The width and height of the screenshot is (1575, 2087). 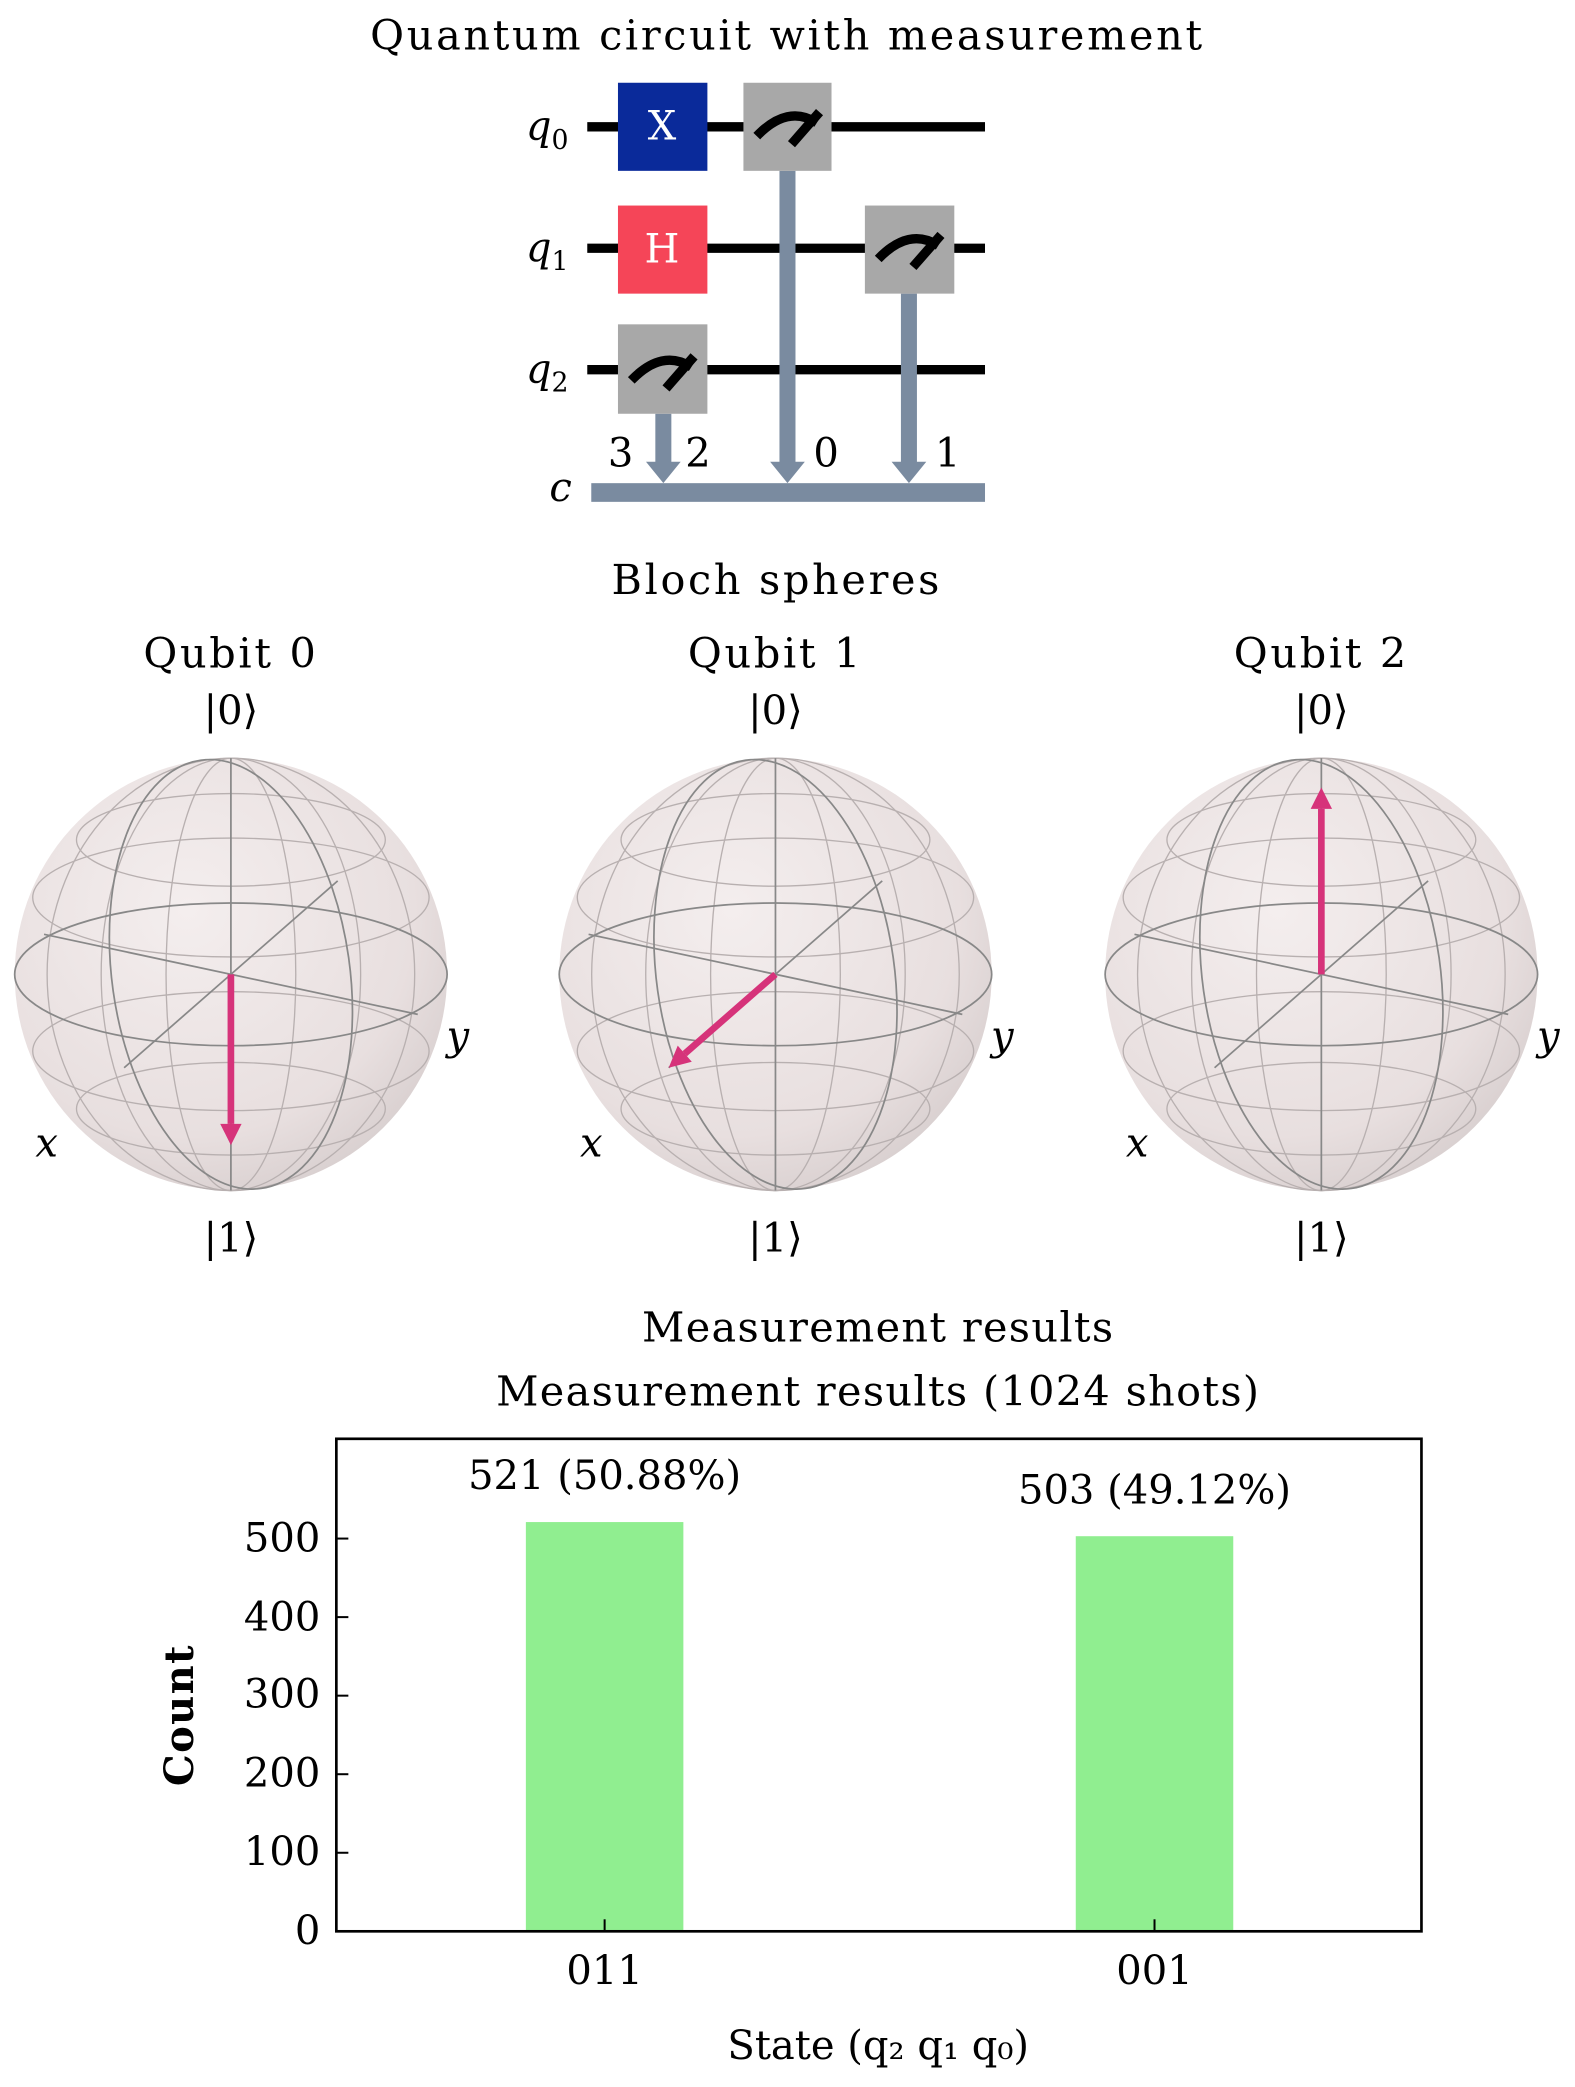 What do you see at coordinates (662, 369) in the screenshot?
I see `measure-gate-q2` at bounding box center [662, 369].